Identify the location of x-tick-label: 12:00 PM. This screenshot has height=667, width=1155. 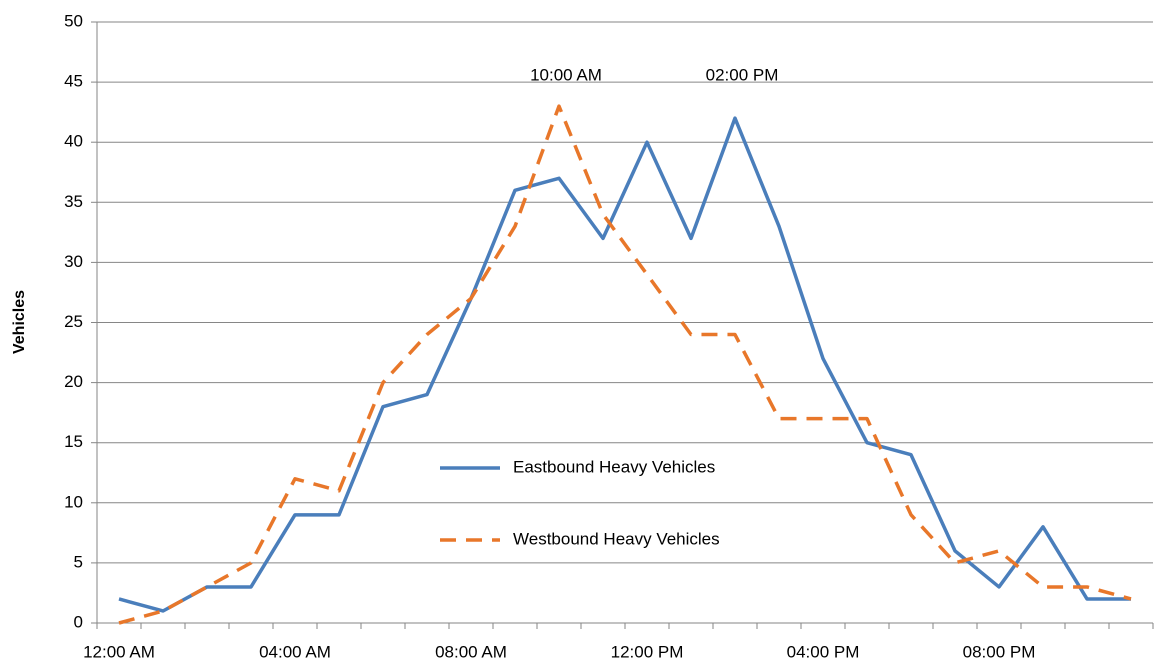
(647, 651).